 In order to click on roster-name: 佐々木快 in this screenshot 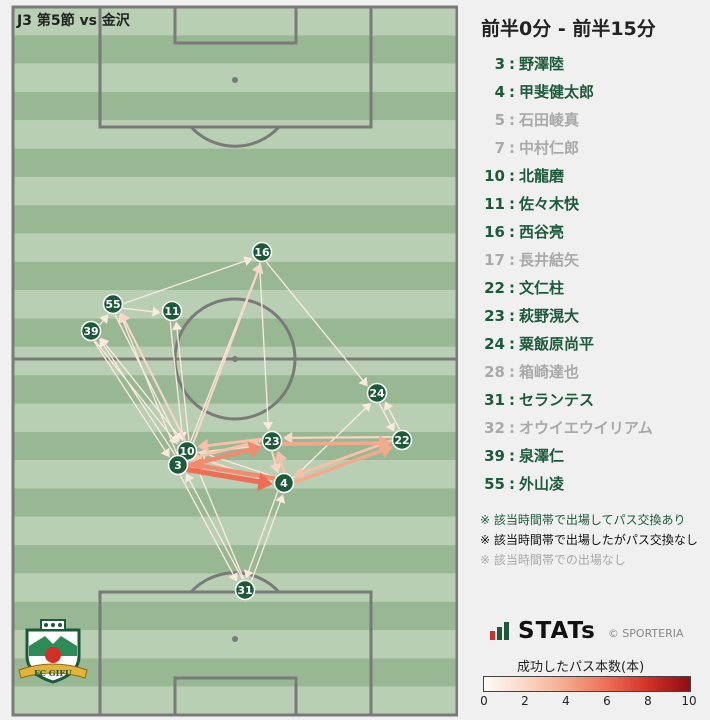, I will do `click(549, 204)`.